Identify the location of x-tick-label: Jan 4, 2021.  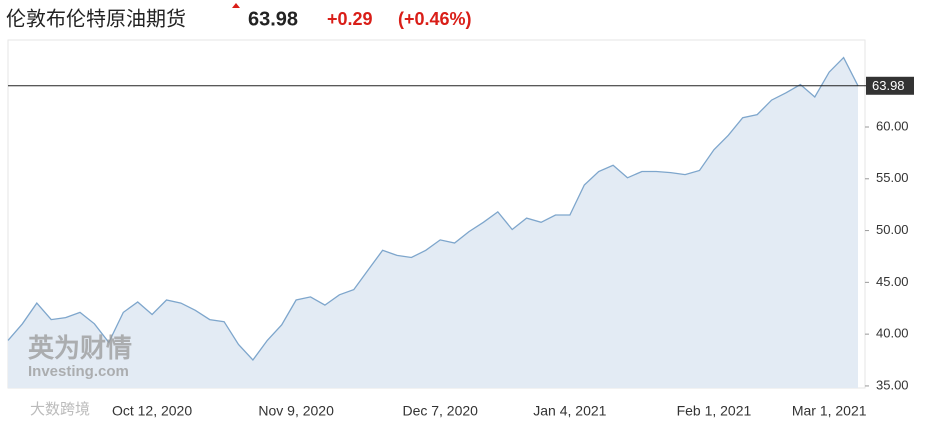
(569, 411).